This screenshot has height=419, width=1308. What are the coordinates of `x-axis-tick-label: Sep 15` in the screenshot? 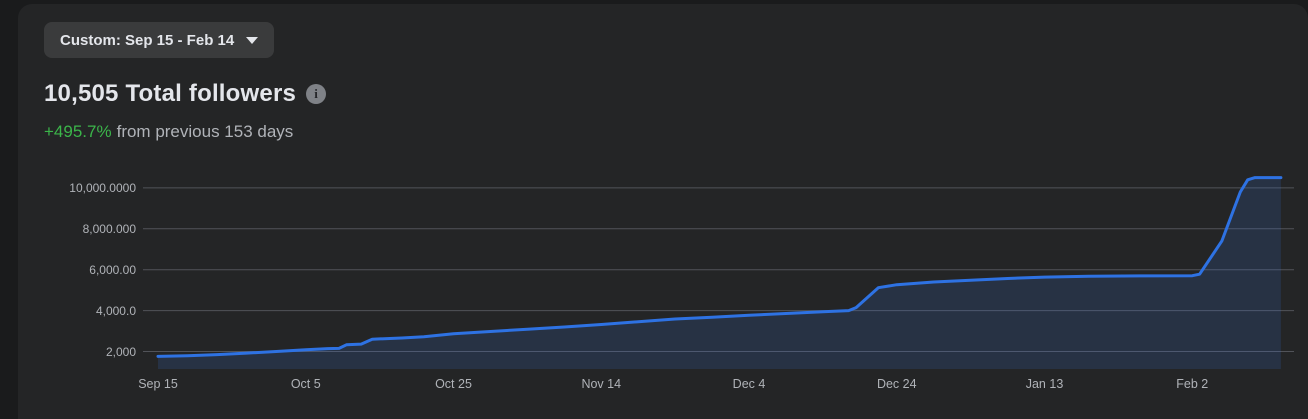 It's located at (158, 384).